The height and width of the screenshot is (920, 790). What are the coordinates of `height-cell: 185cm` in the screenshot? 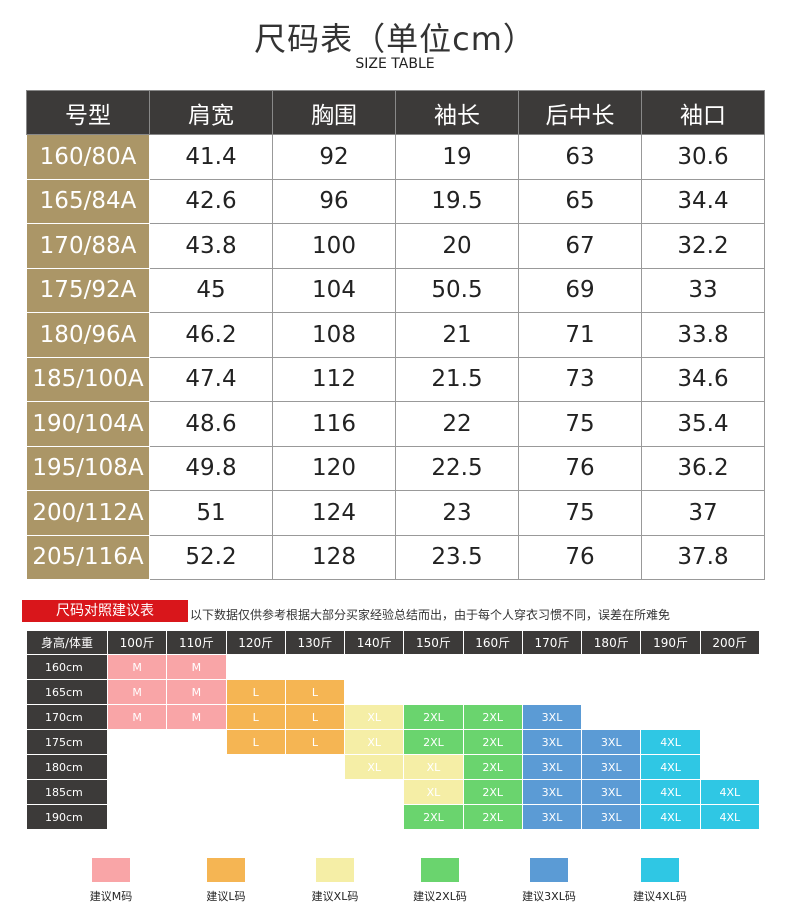 It's located at (67, 792).